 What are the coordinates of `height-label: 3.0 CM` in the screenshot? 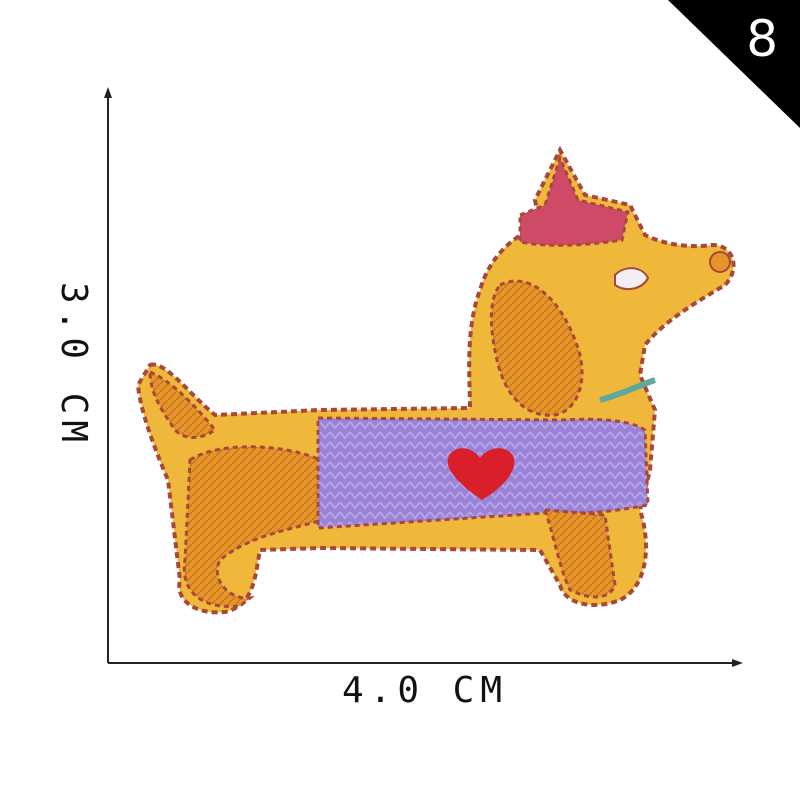 It's located at (73, 365).